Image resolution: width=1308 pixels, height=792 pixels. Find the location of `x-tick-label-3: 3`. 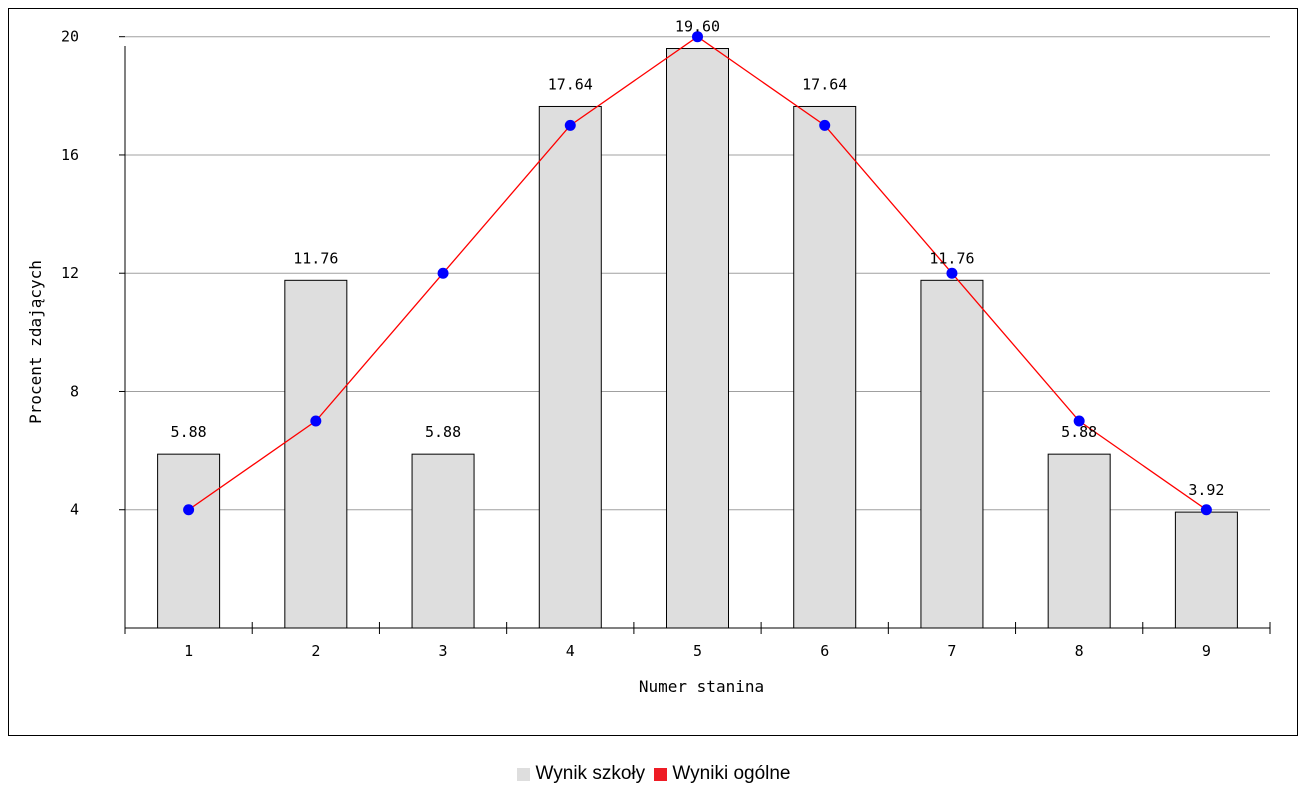

x-tick-label-3: 3 is located at coordinates (443, 651).